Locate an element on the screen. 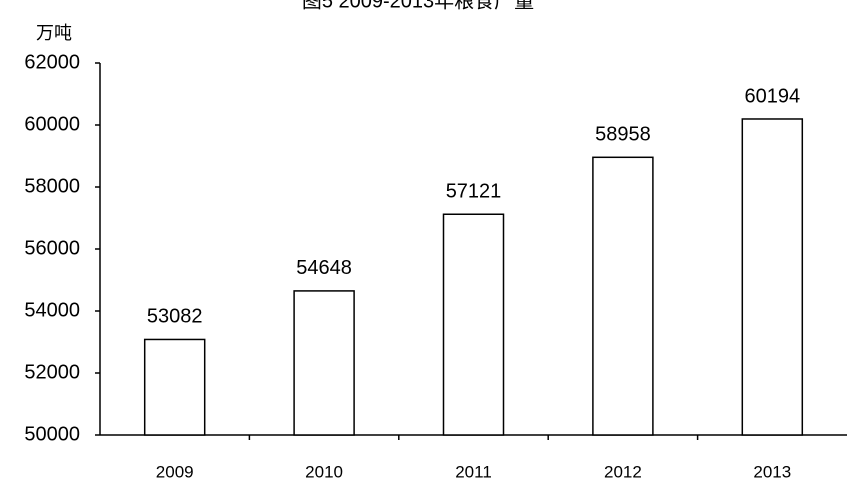  y-tick-label: 50000 is located at coordinates (52, 434).